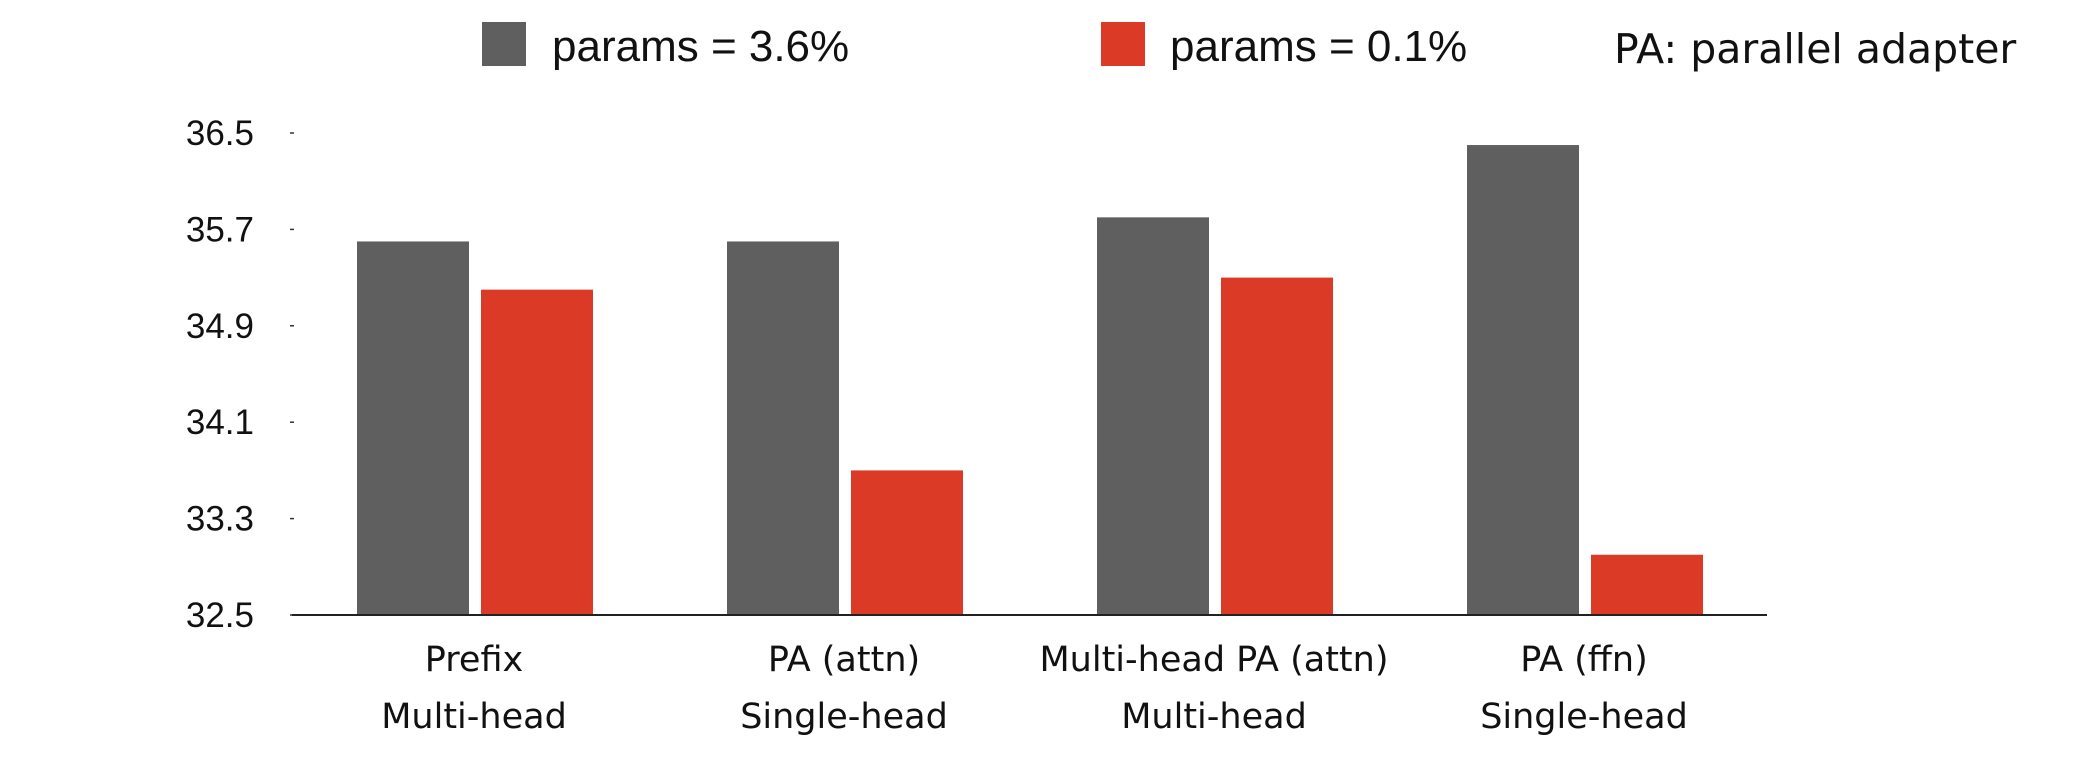 The image size is (2090, 776). What do you see at coordinates (844, 660) in the screenshot?
I see `x-category-label-line1: PA (attn)` at bounding box center [844, 660].